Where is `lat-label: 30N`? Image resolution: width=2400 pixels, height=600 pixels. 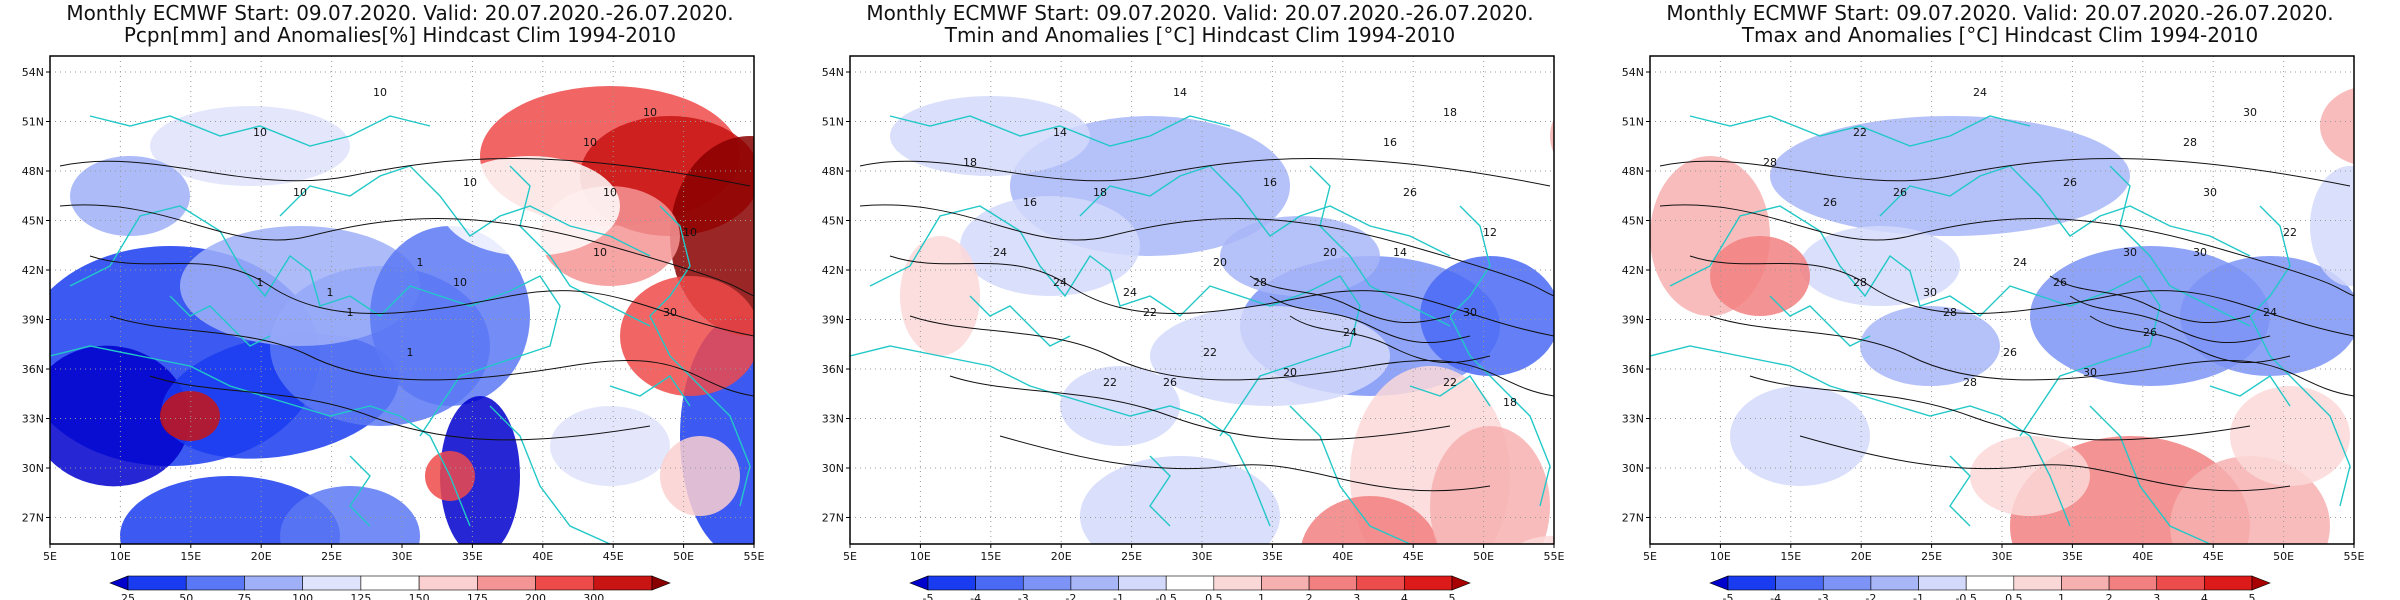
lat-label: 30N is located at coordinates (1633, 468).